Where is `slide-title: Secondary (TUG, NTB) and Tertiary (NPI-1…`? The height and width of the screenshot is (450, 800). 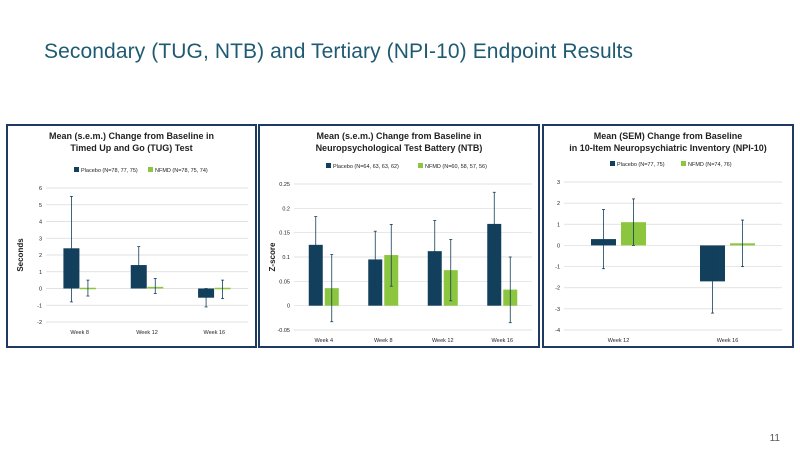
slide-title: Secondary (TUG, NTB) and Tertiary (NPI-1… is located at coordinates (339, 51).